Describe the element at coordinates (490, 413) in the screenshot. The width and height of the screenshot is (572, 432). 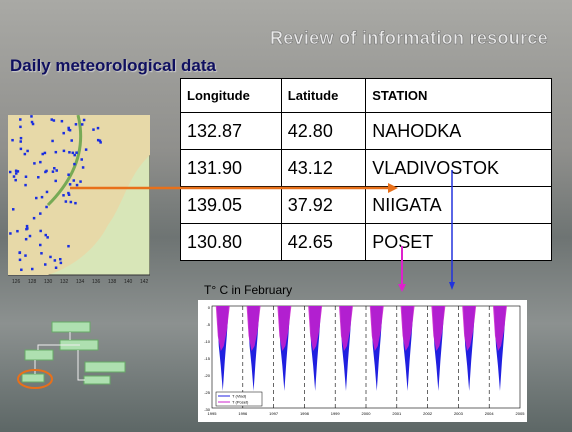
I see `x-tick-label: 2004` at that location.